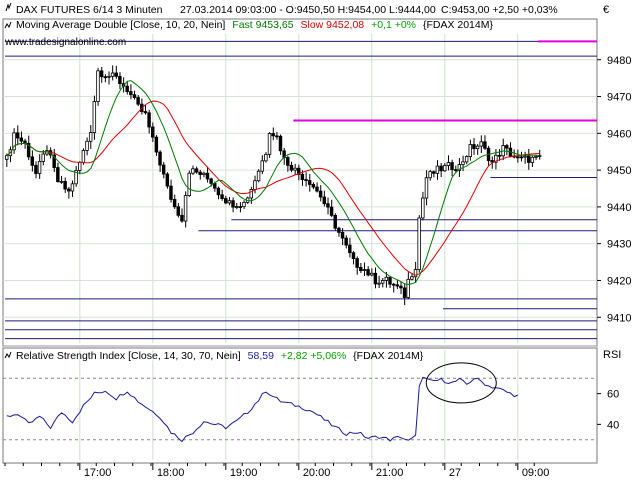  Describe the element at coordinates (613, 425) in the screenshot. I see `rsi-tick-label: 40` at that location.